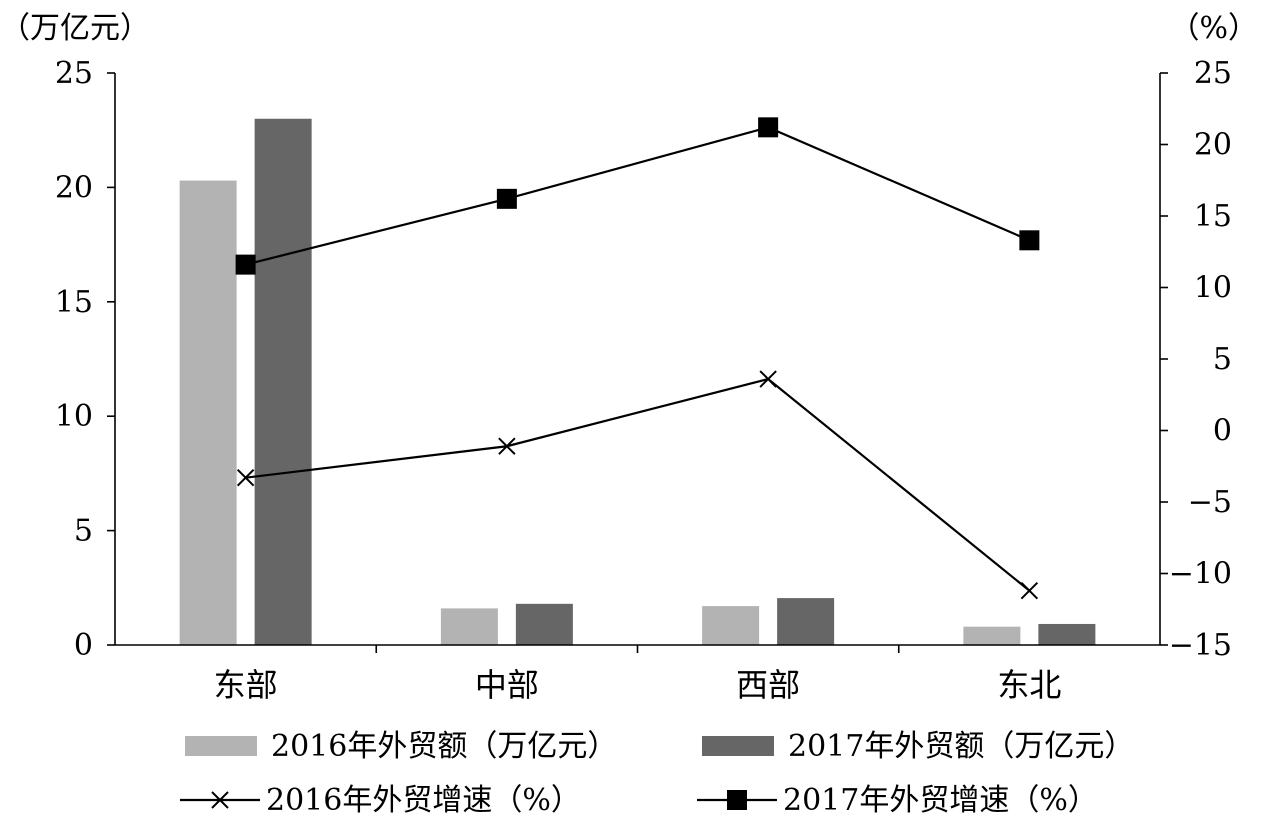 Image resolution: width=1261 pixels, height=821 pixels. Describe the element at coordinates (1210, 502) in the screenshot. I see `right-tick-label: −5` at that location.